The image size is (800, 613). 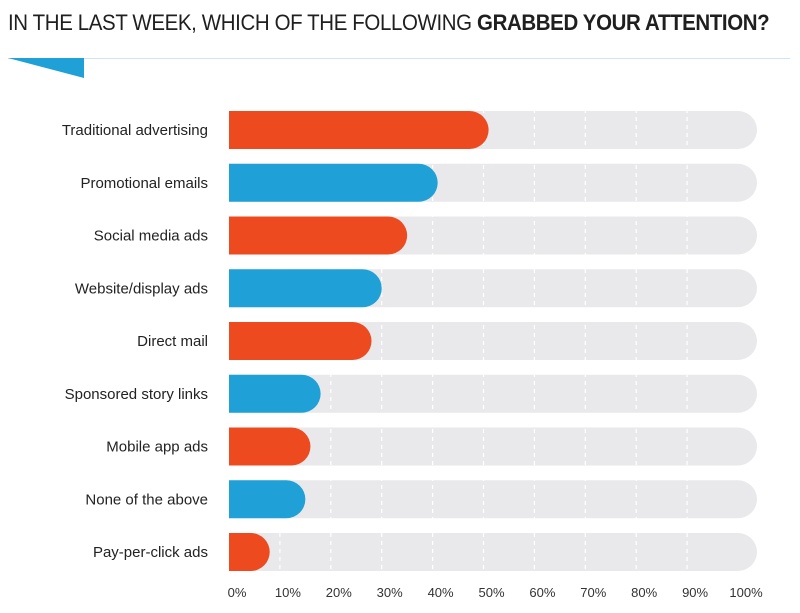 I want to click on x-tick-label: 50%, so click(x=491, y=592).